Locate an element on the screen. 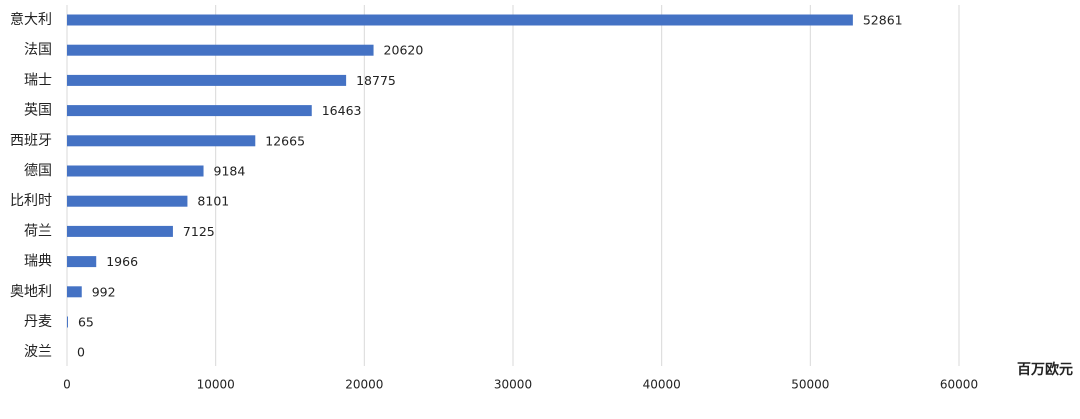 This screenshot has width=1080, height=419. y-tick-label: 意大利 is located at coordinates (31, 19).